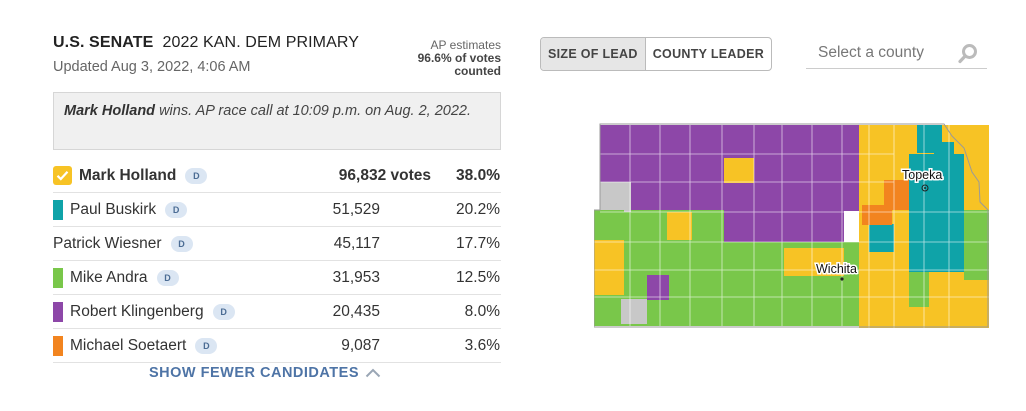  Describe the element at coordinates (103, 42) in the screenshot. I see `race-office: U.S. SENATE` at that location.